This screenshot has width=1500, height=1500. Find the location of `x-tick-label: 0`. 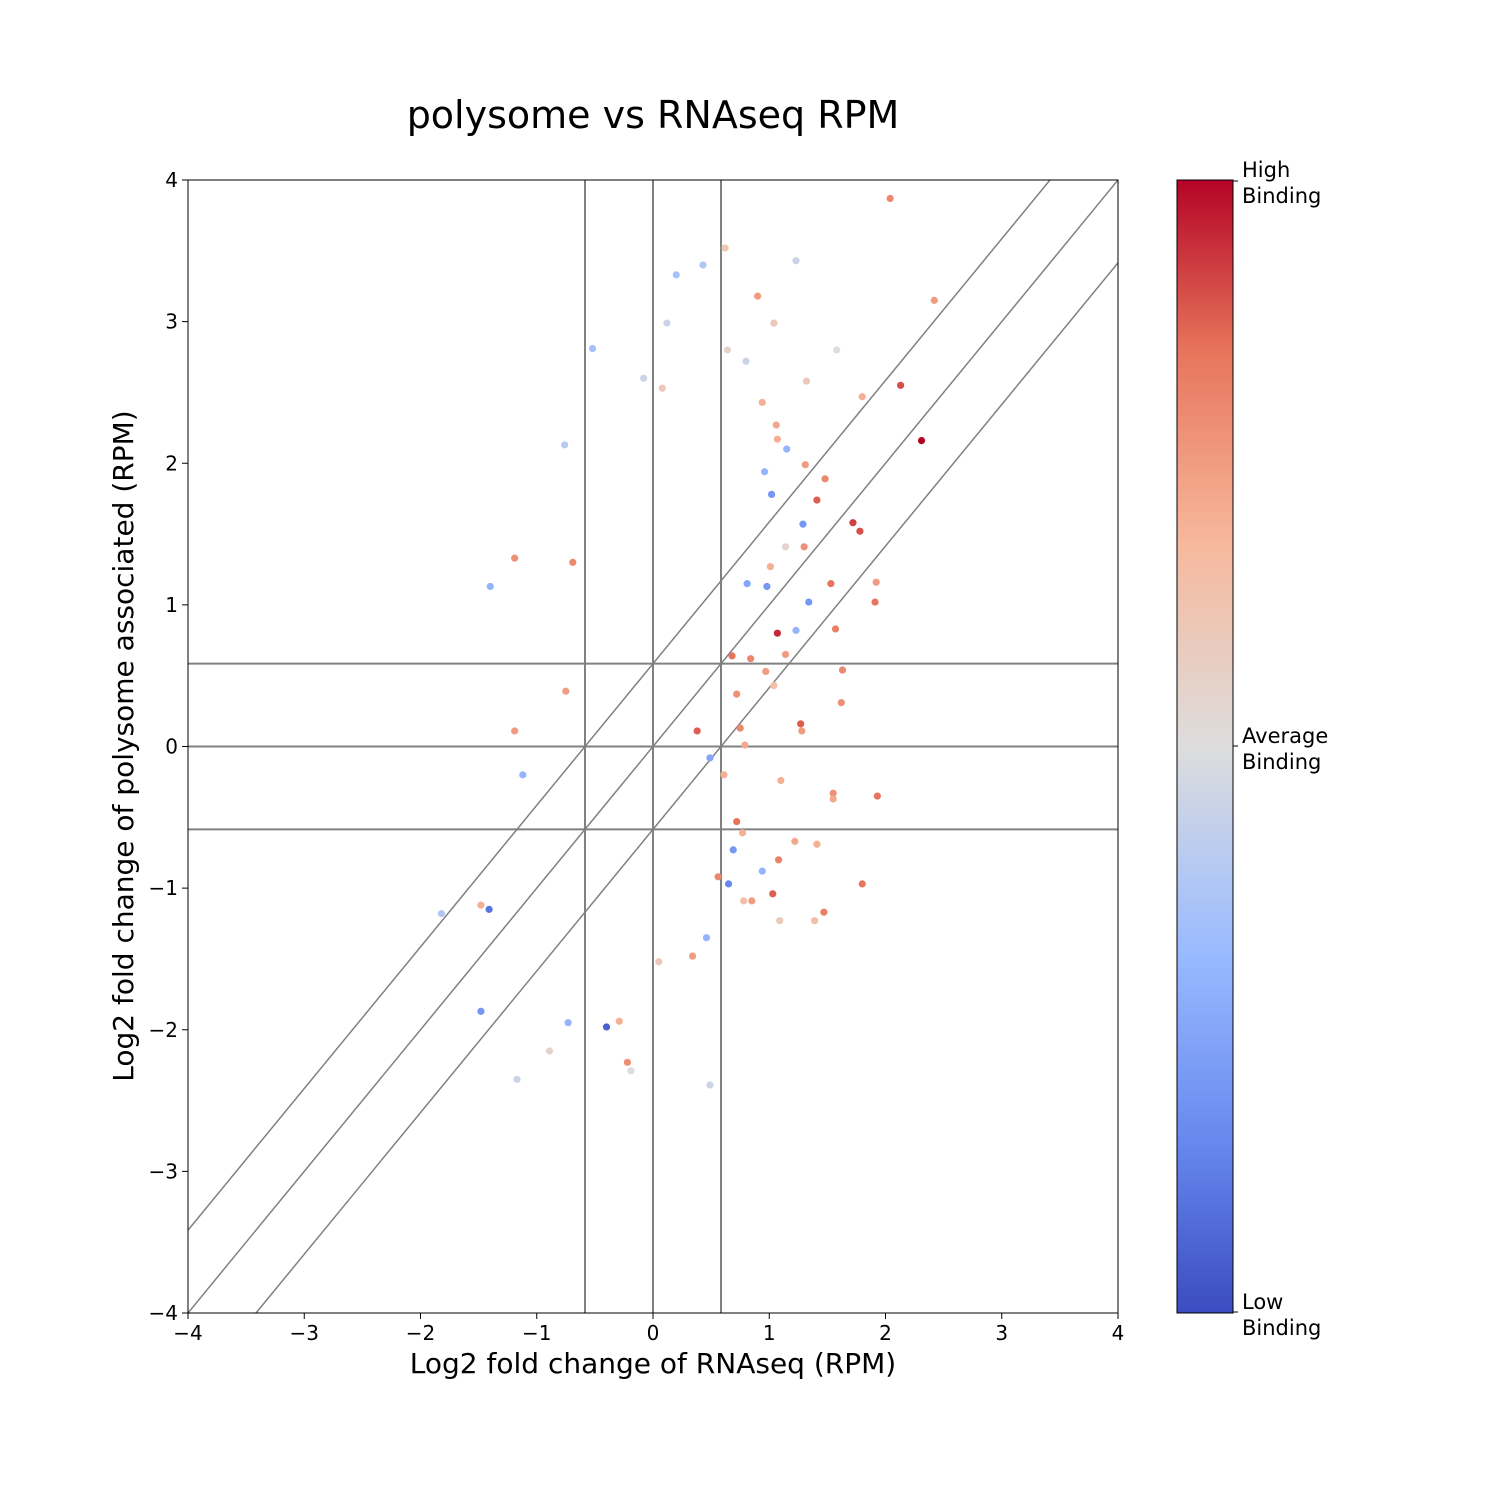

x-tick-label: 0 is located at coordinates (653, 1333).